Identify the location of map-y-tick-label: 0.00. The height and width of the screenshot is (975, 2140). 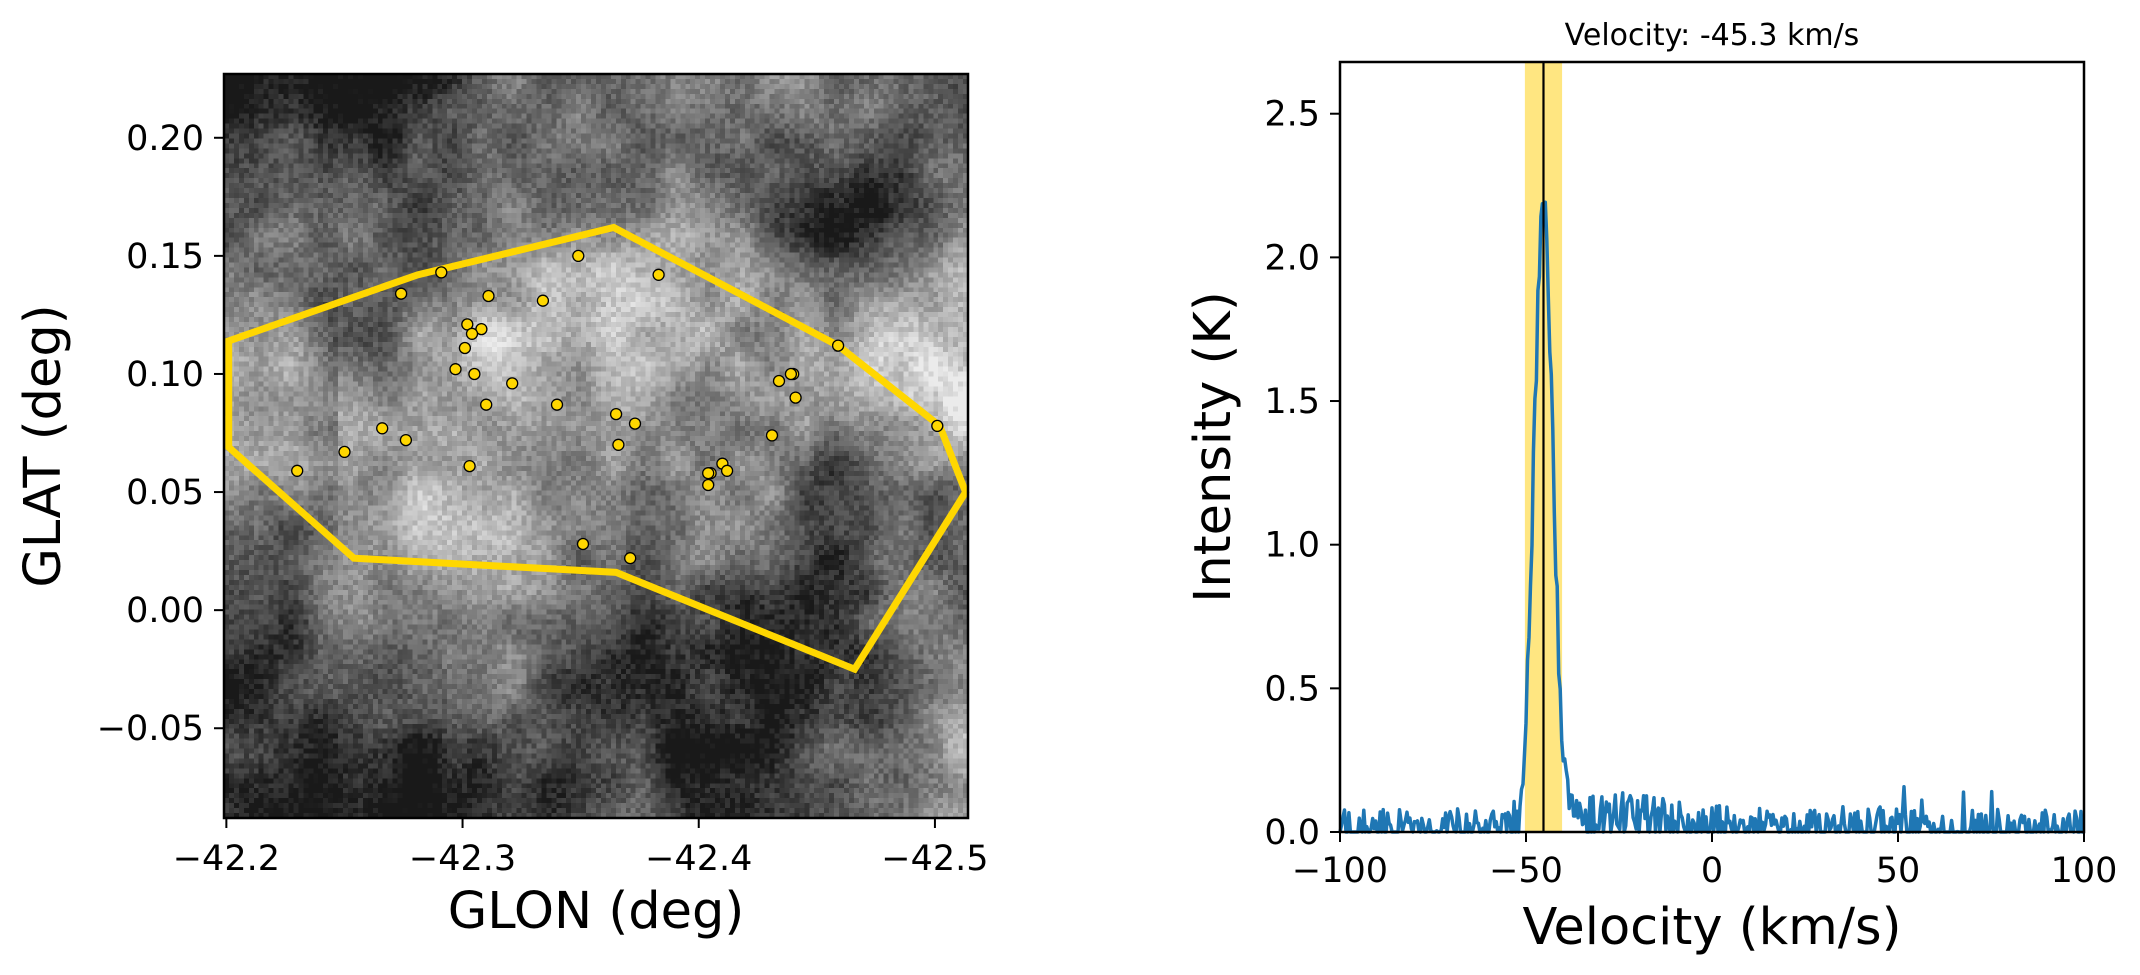
(165, 611).